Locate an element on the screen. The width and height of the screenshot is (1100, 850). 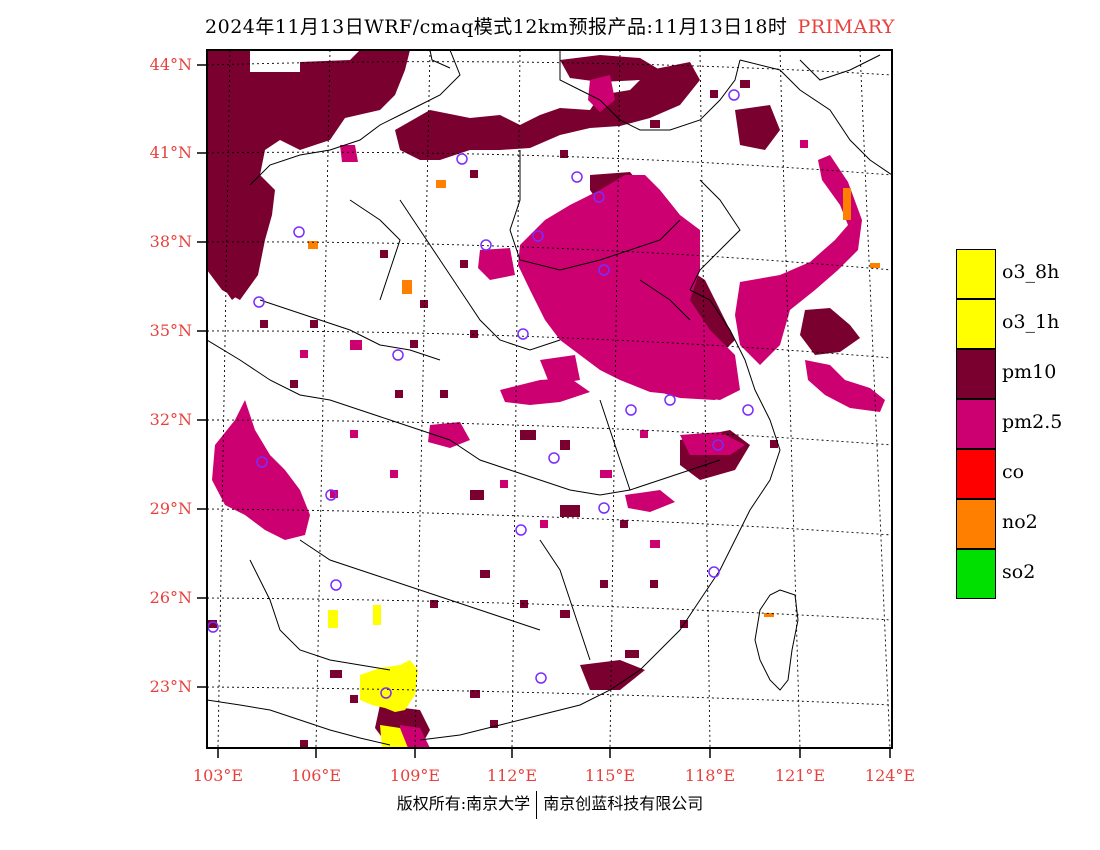
lon-label: 103°E is located at coordinates (218, 775).